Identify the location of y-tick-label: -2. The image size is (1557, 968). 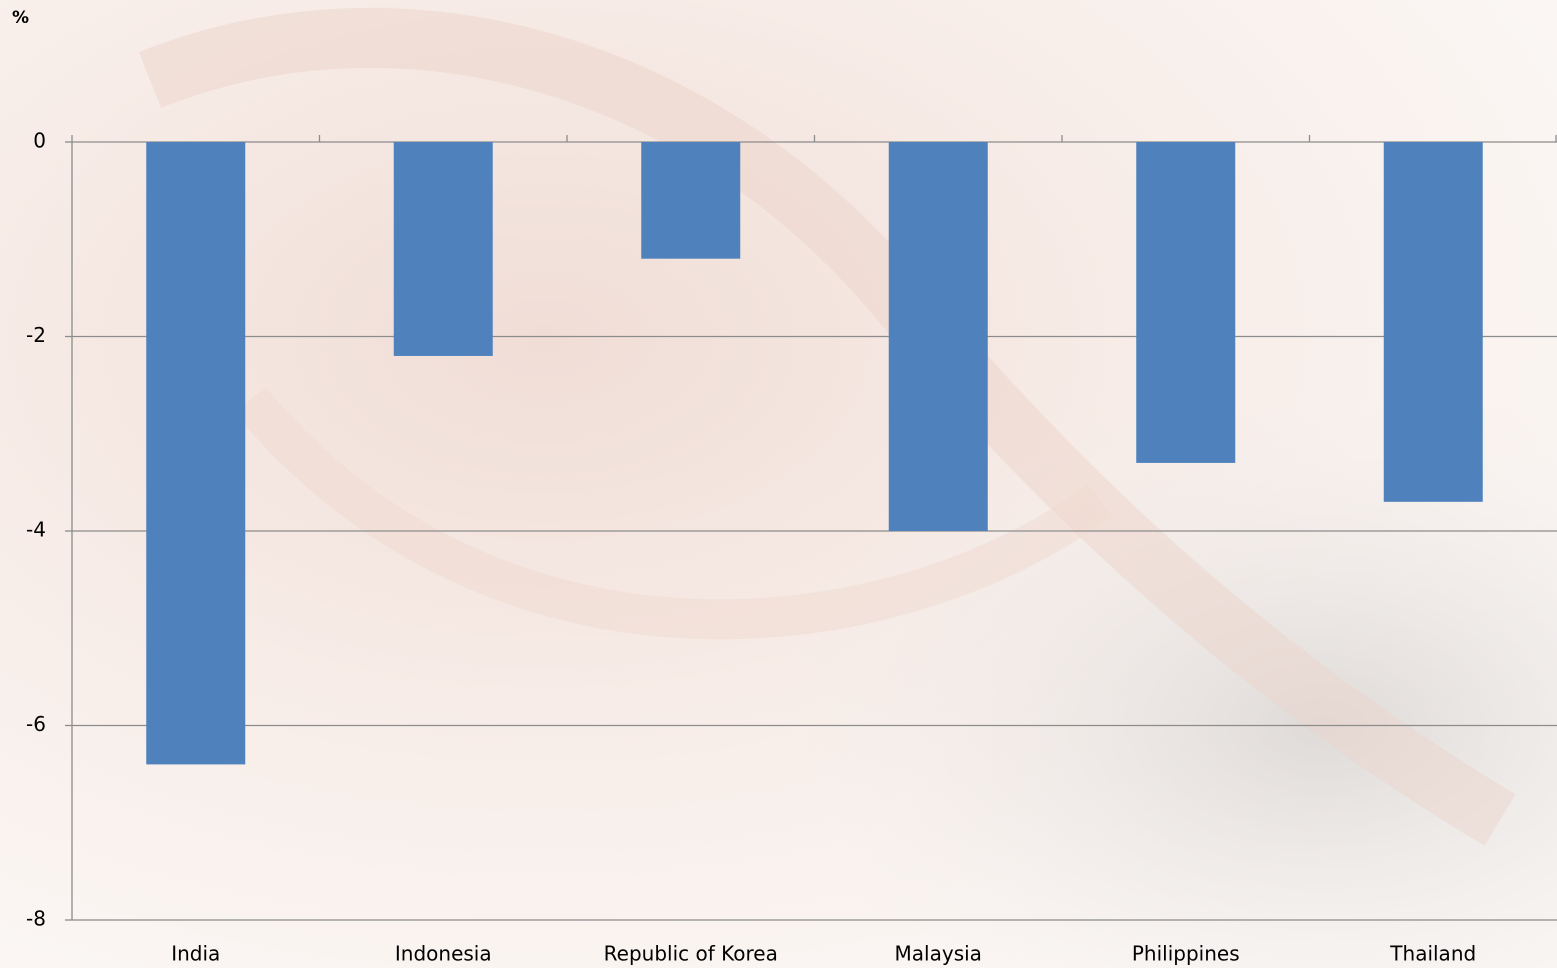
(36, 335).